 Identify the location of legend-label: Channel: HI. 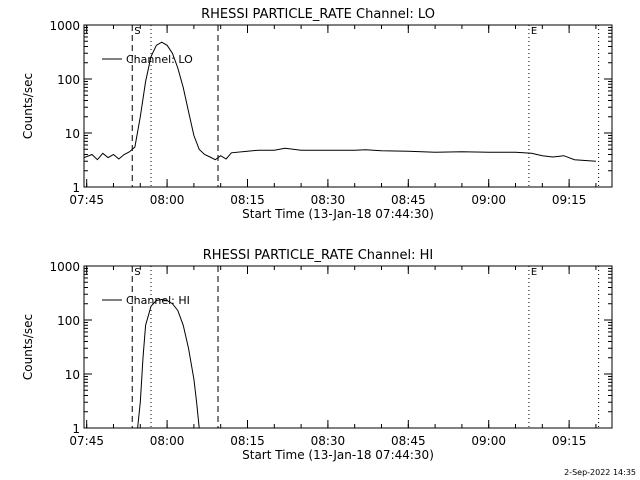
(158, 300).